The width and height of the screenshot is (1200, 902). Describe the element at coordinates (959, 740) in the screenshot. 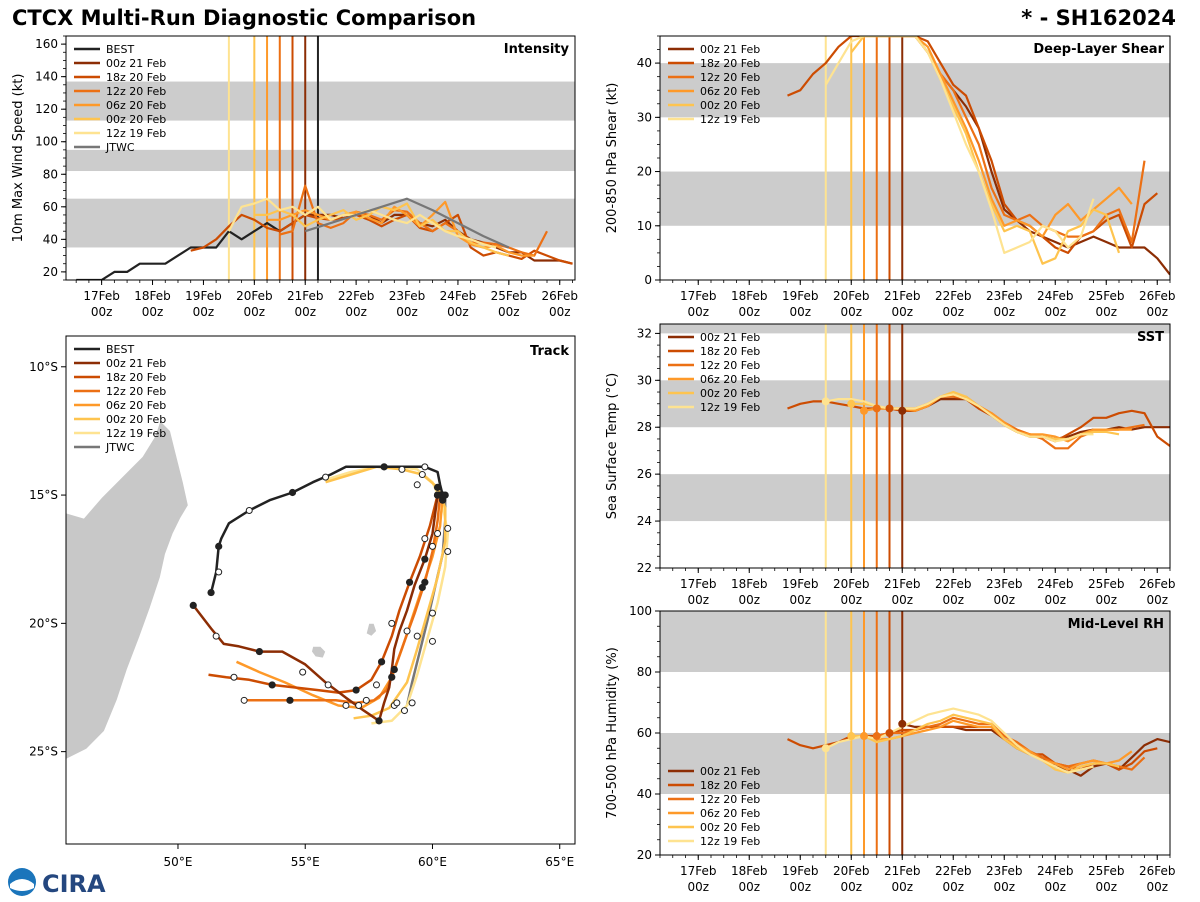

I see `rh-series-12z-19-feb` at that location.